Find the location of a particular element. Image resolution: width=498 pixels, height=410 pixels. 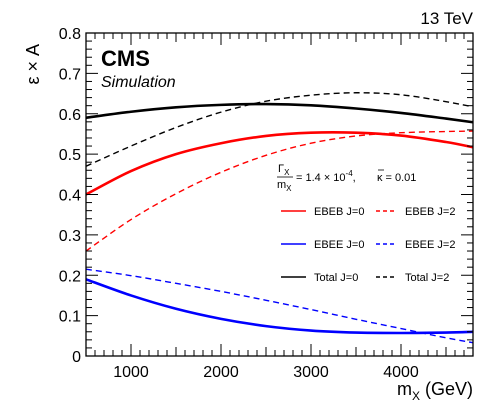

legend-label: EBEE J=2 is located at coordinates (430, 245).